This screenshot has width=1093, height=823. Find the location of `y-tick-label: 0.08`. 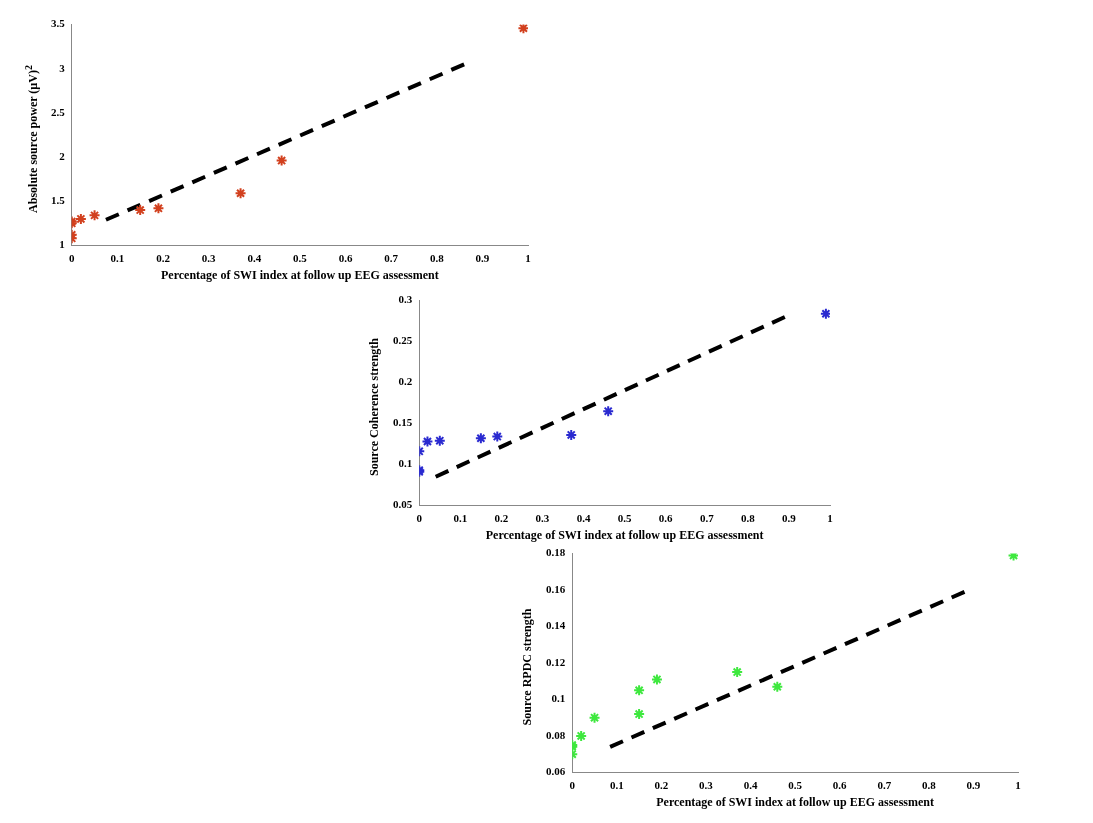

y-tick-label: 0.08 is located at coordinates (556, 734).